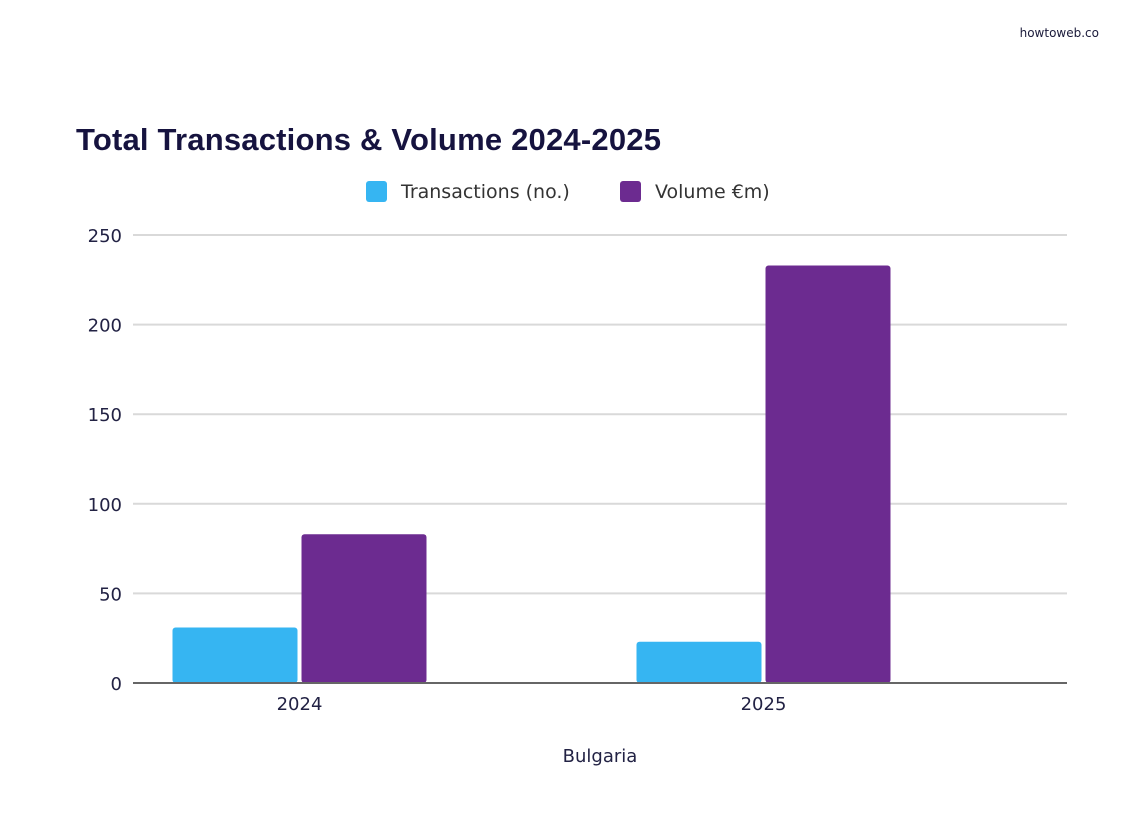  I want to click on x-axis-label: Bulgaria, so click(600, 756).